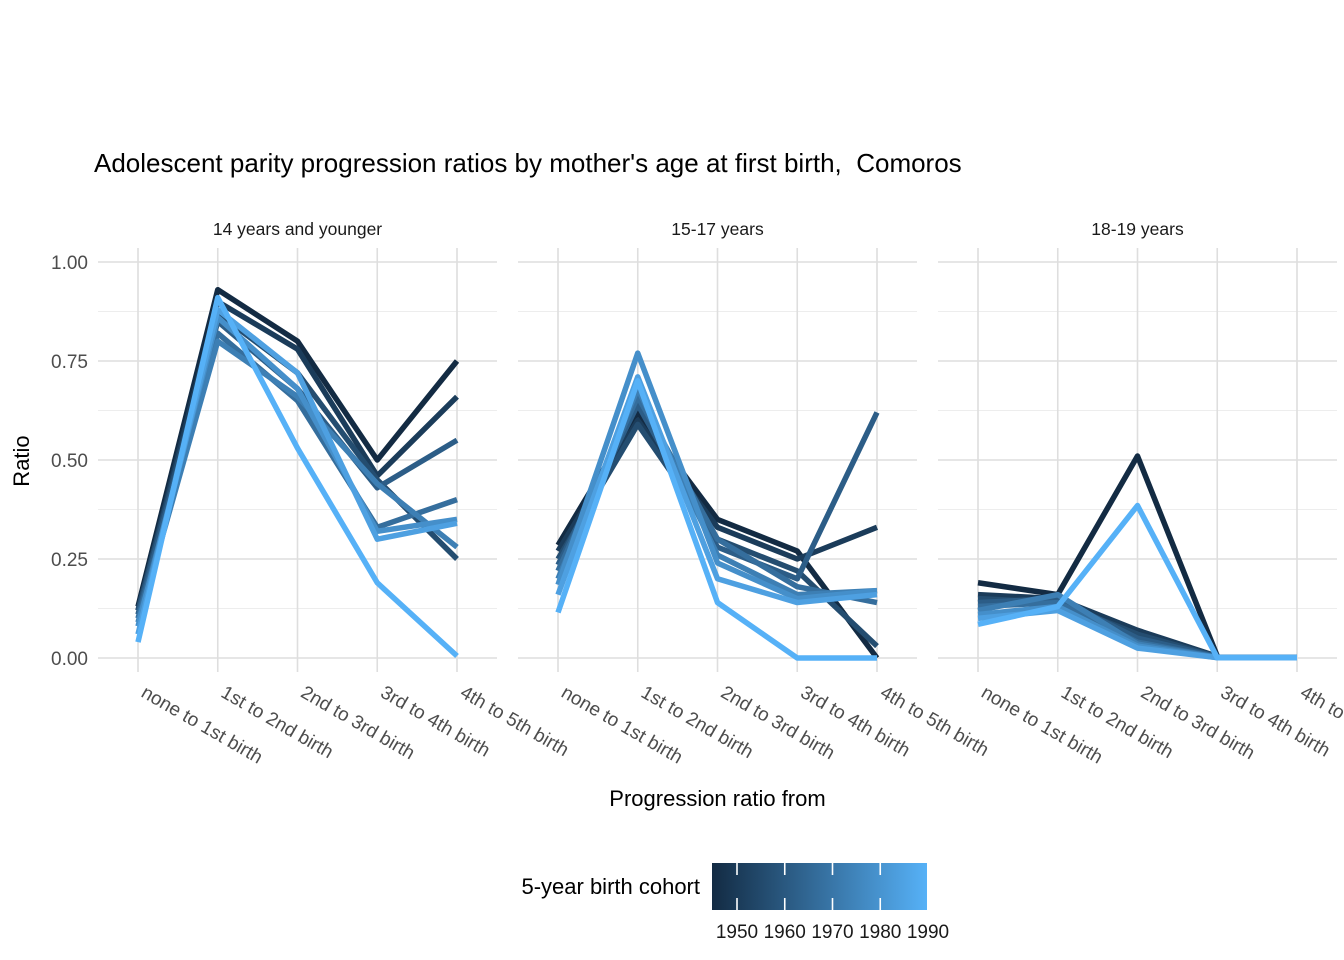 Image resolution: width=1344 pixels, height=960 pixels. What do you see at coordinates (610, 886) in the screenshot?
I see `legend-title: 5-year birth cohort` at bounding box center [610, 886].